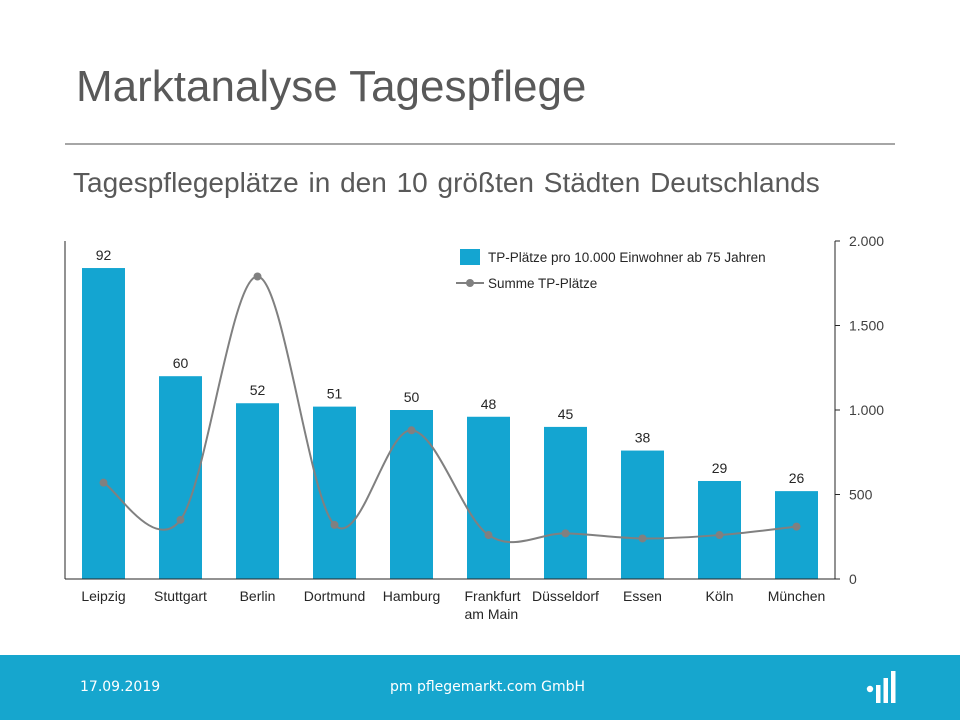  What do you see at coordinates (258, 390) in the screenshot?
I see `bar-data-label: 52` at bounding box center [258, 390].